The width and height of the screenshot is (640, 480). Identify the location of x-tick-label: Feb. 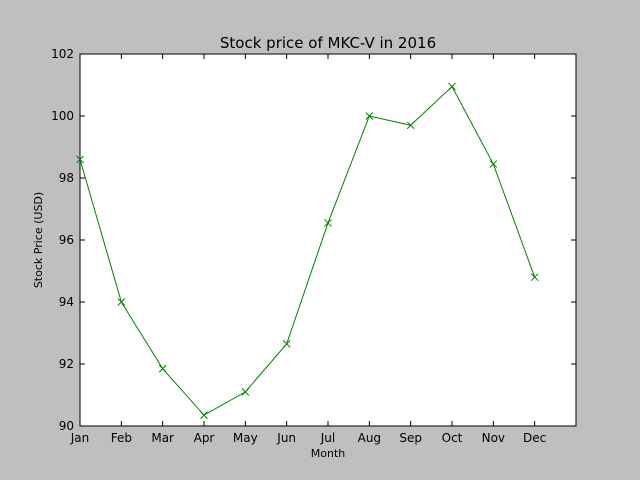
(121, 438).